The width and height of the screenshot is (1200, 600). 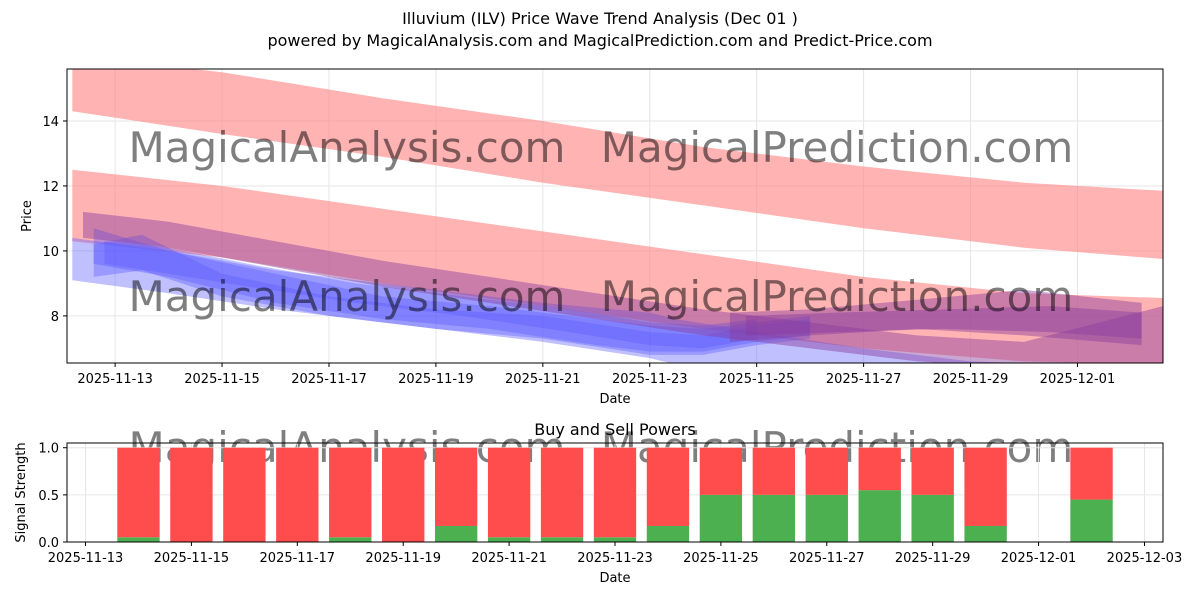 What do you see at coordinates (48, 543) in the screenshot?
I see `signal-y-tick-label: 0.0` at bounding box center [48, 543].